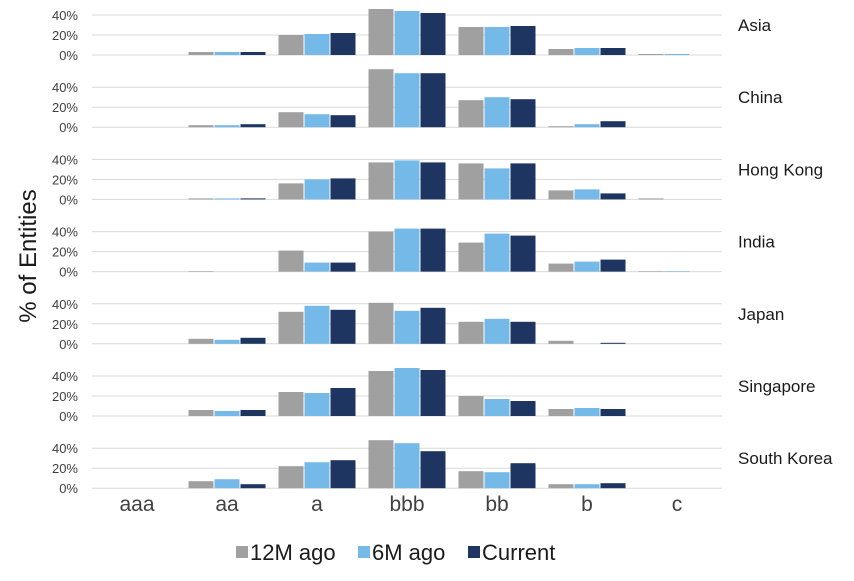 The image size is (854, 581). I want to click on panel-asia: 0% 20% 40% Asia, so click(412, 35).